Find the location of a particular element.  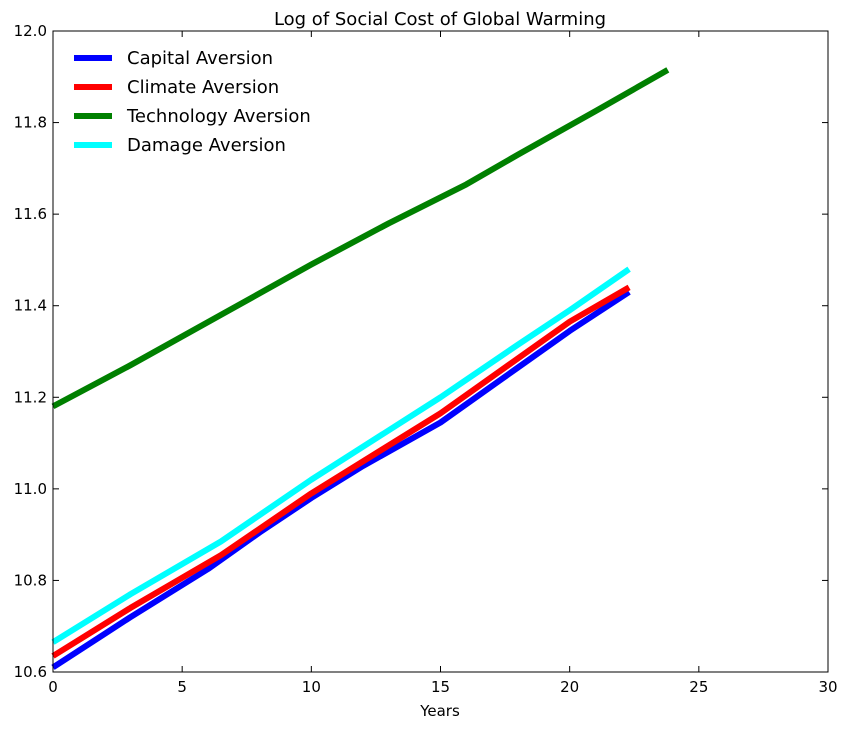

y-tick-label: 11.2 is located at coordinates (30, 397).